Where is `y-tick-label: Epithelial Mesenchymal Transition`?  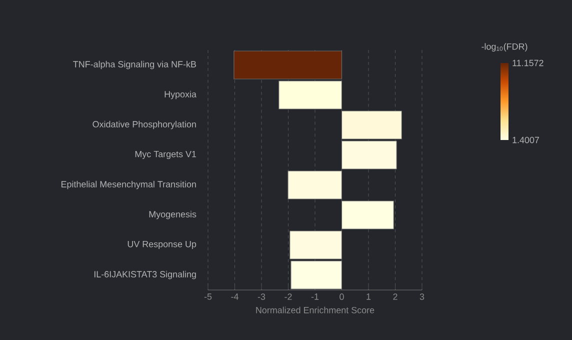
y-tick-label: Epithelial Mesenchymal Transition is located at coordinates (128, 185).